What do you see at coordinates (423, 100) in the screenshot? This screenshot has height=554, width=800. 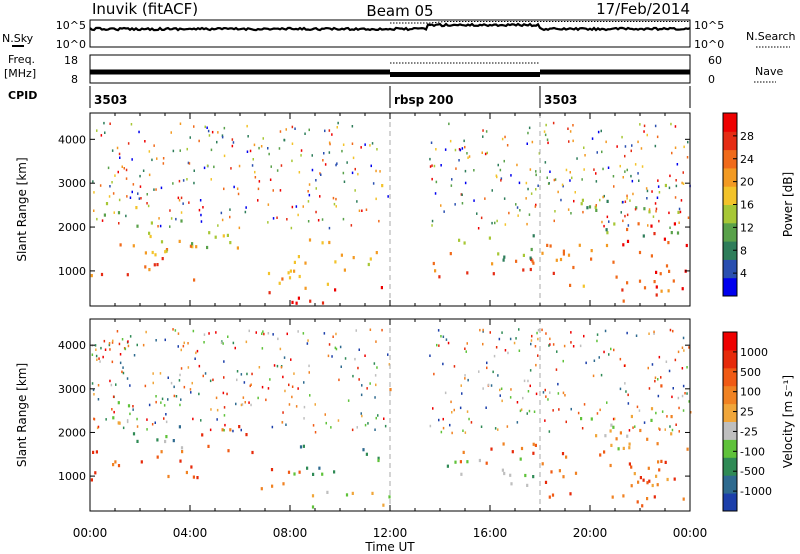 I see `cpid-segment-label: rbsp 200` at bounding box center [423, 100].